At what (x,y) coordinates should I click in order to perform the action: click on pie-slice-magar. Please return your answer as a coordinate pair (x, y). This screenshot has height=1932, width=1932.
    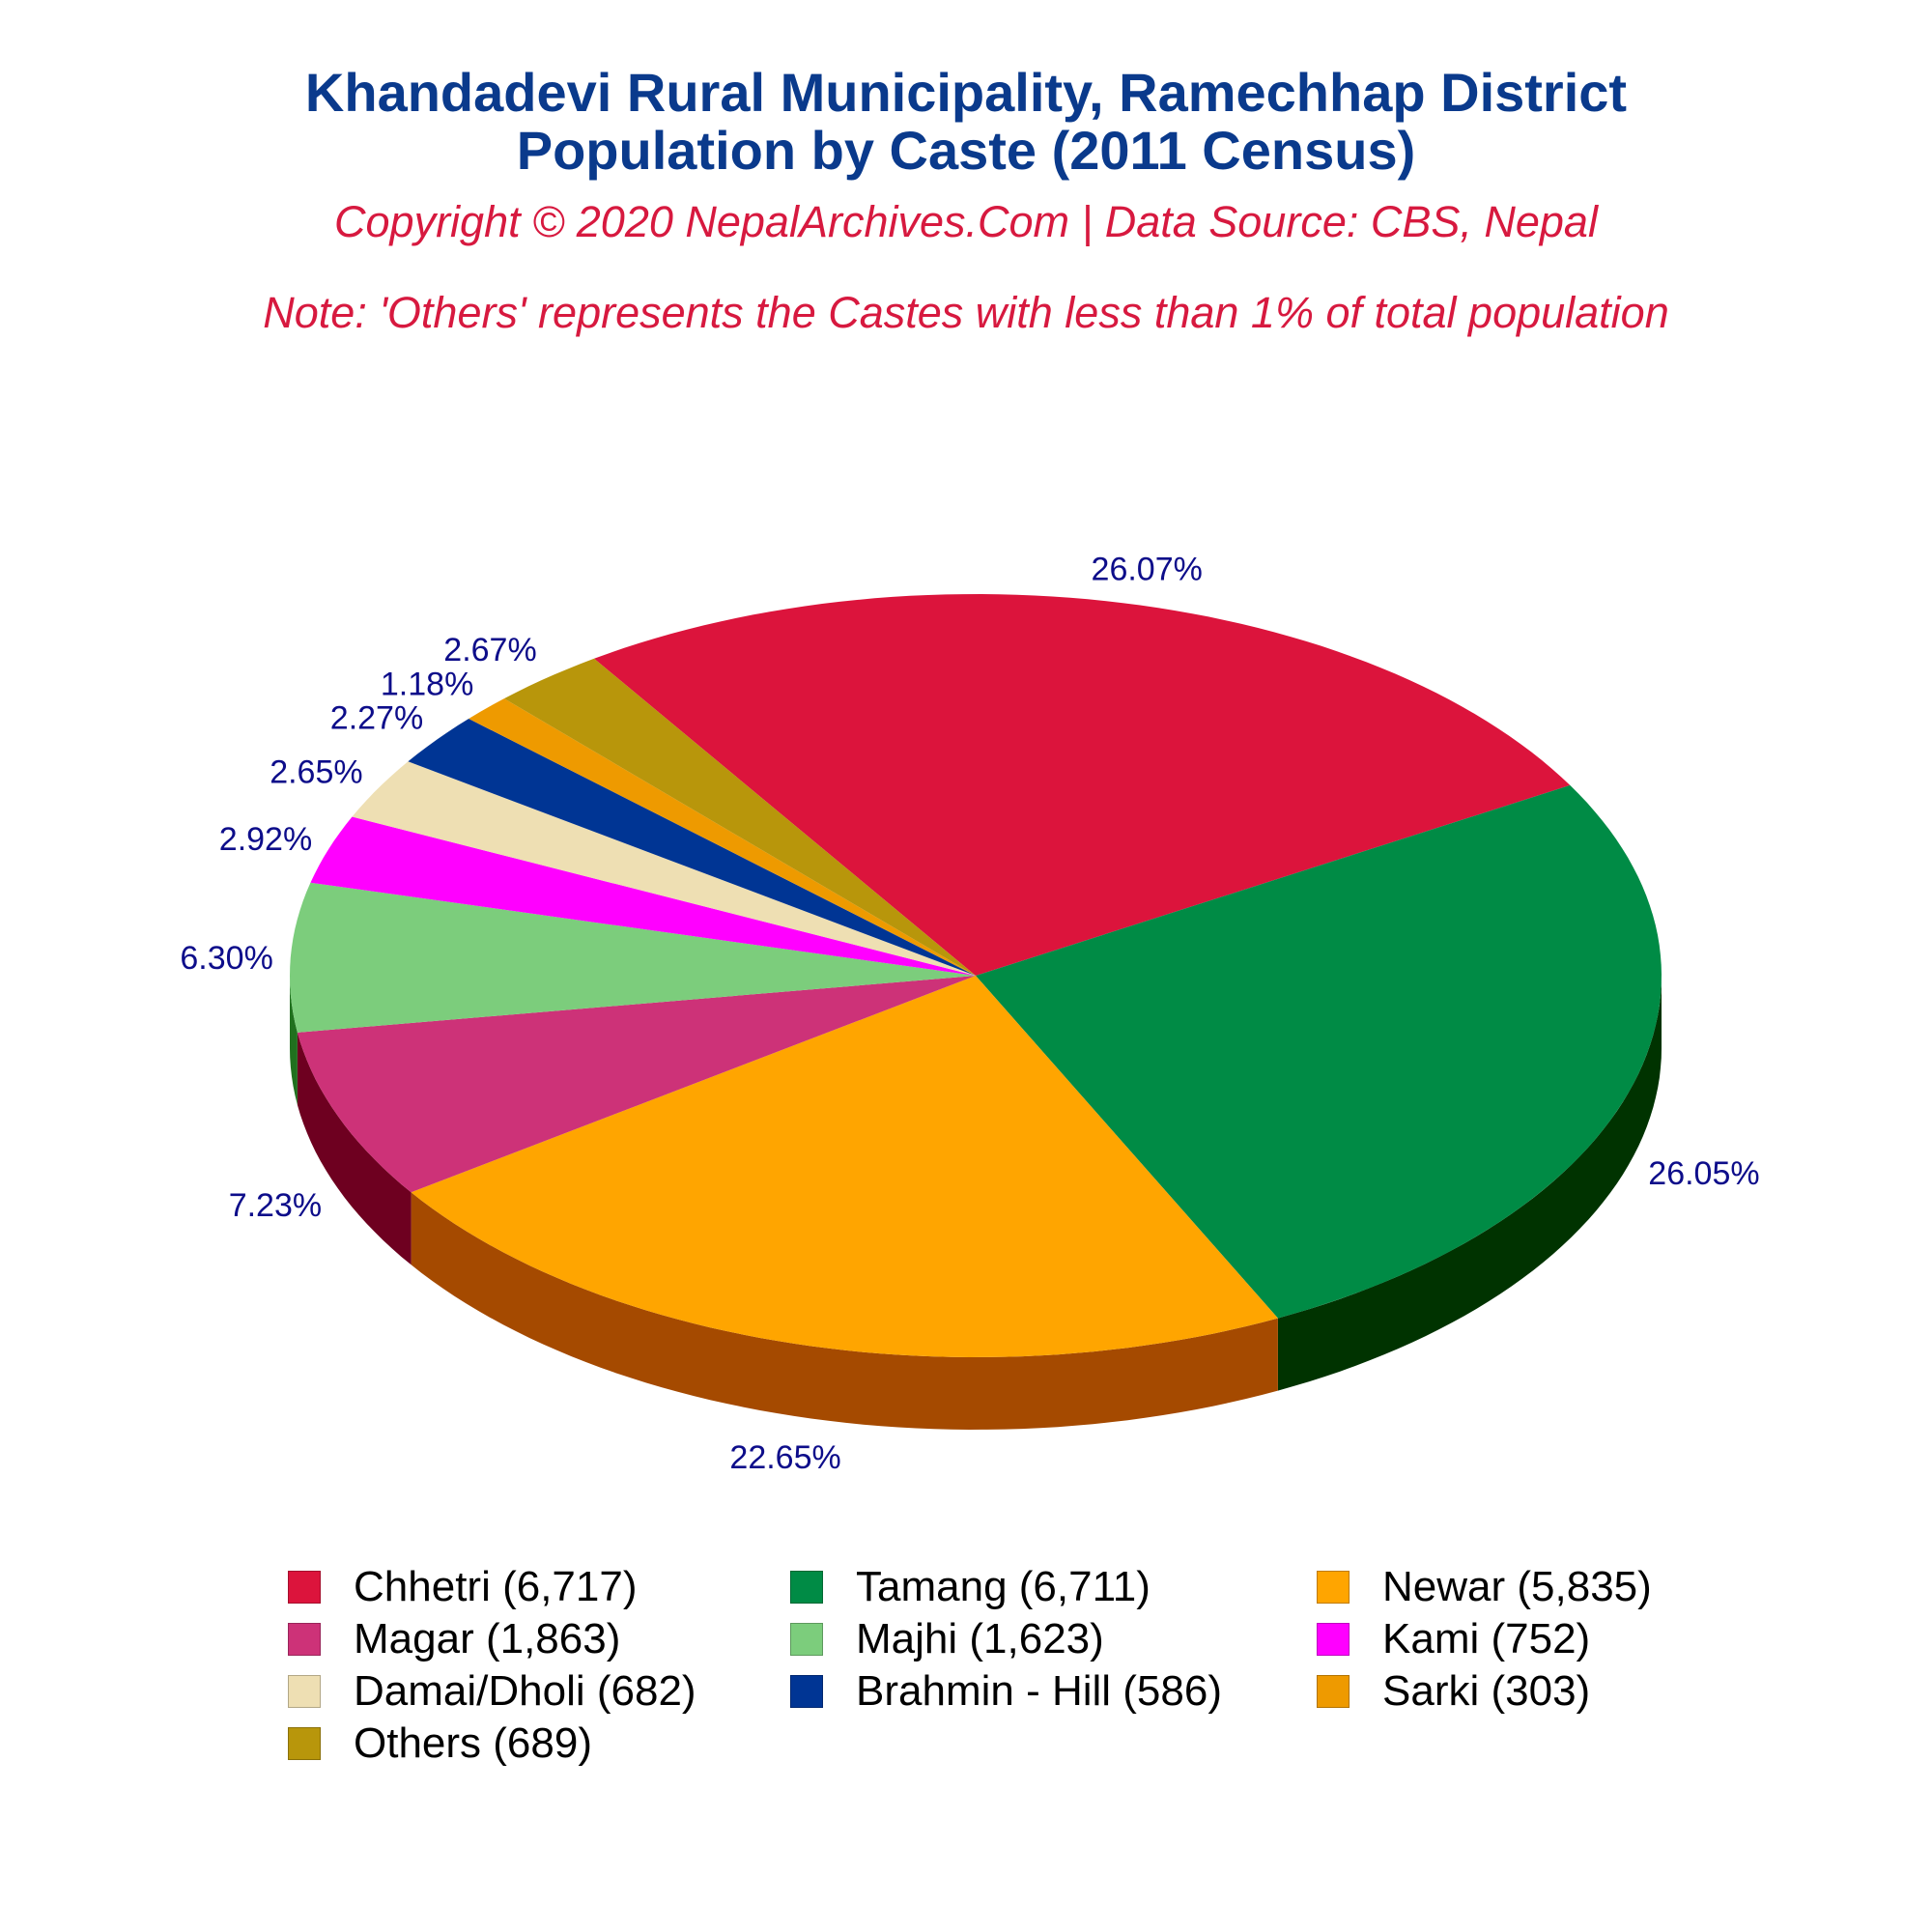
    Looking at the image, I should click on (636, 1084).